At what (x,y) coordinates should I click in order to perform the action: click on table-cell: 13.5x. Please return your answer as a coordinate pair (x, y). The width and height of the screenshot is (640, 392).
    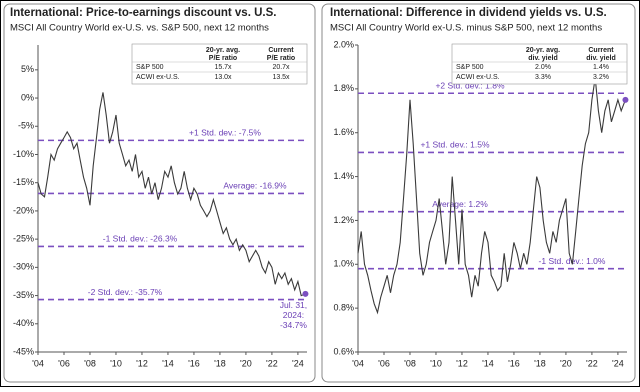
    Looking at the image, I should click on (281, 77).